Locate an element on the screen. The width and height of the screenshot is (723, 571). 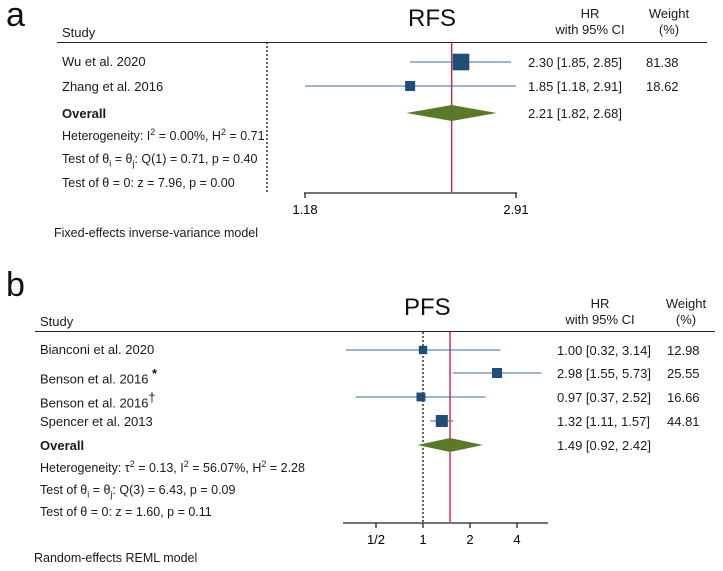
study-label: Spencer et al. 2013 is located at coordinates (96, 421).